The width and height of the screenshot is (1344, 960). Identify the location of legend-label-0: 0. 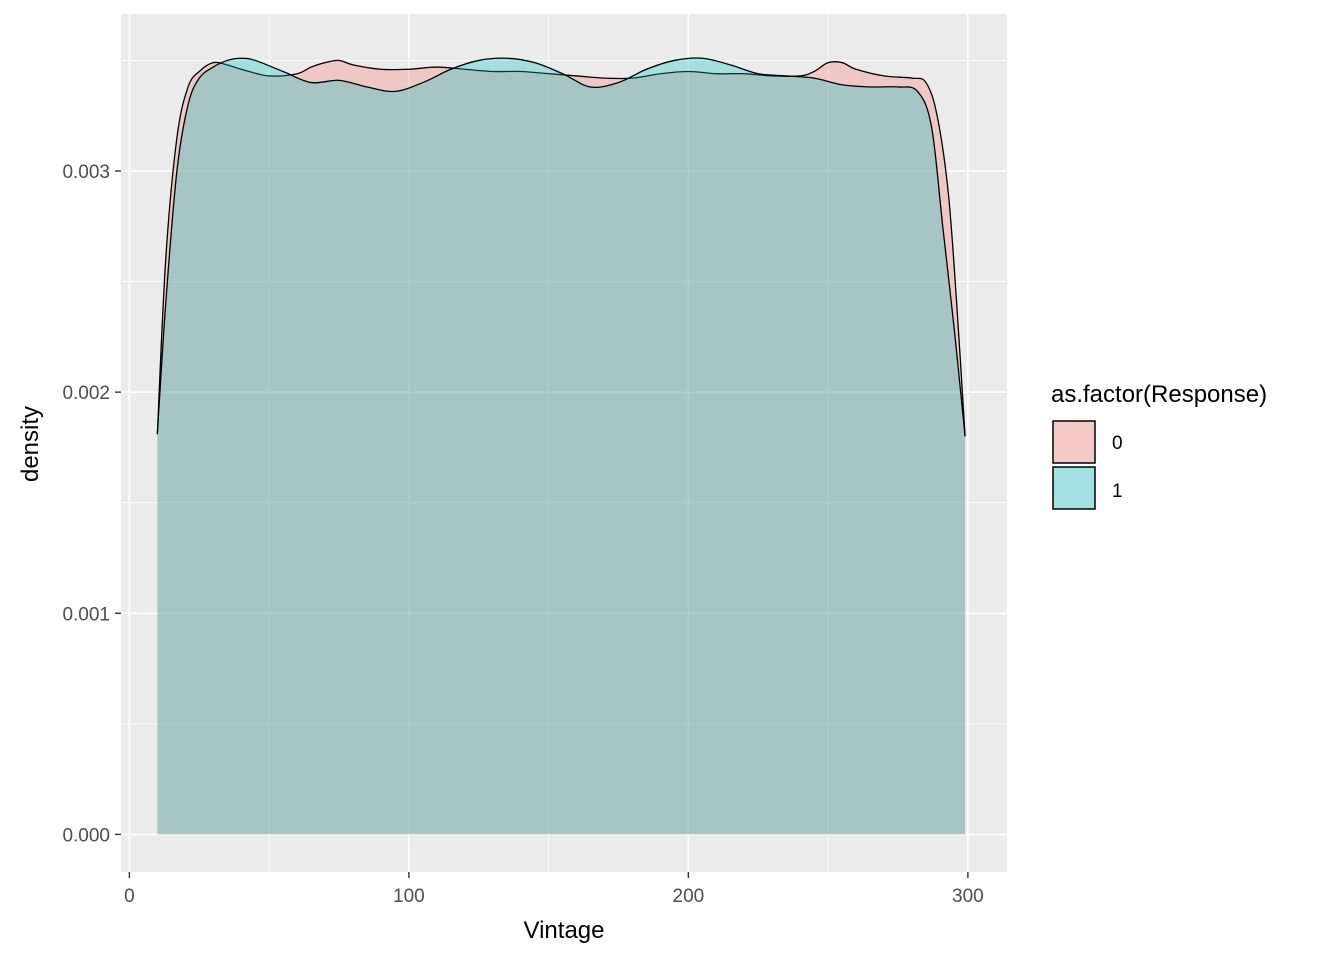
(1117, 443).